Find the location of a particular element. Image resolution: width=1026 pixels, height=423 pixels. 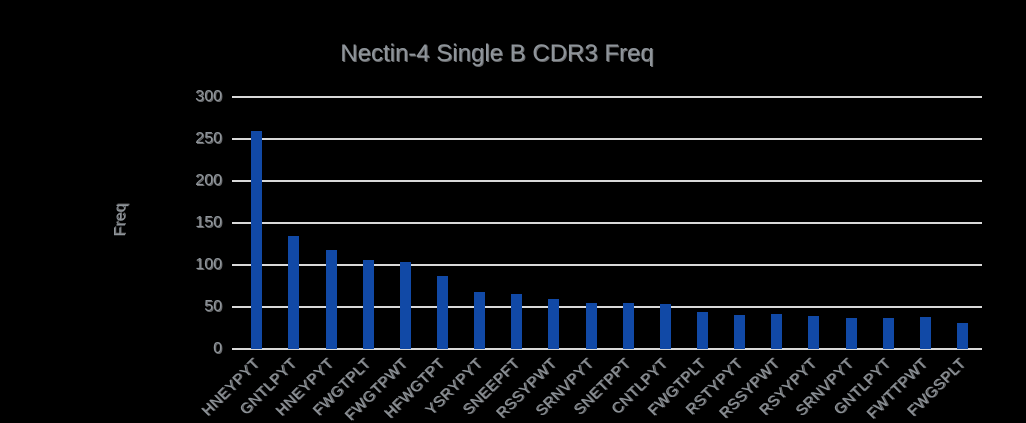

y-axis-label: Freq is located at coordinates (120, 220).